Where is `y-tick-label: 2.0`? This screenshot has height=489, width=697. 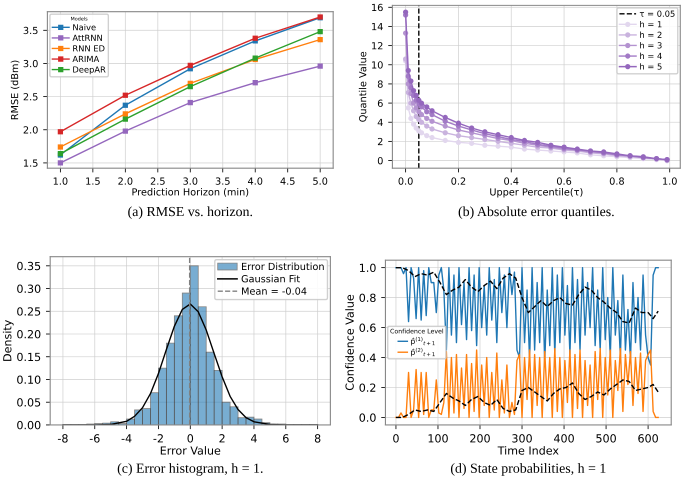 y-tick-label: 2.0 is located at coordinates (31, 130).